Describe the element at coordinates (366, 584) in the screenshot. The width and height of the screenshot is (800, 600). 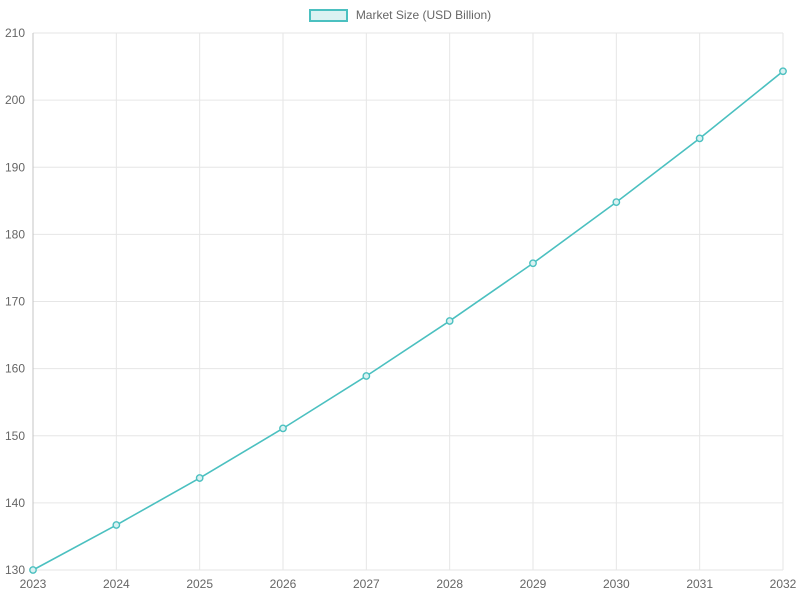
I see `x-axis-tick-label: 2027` at that location.